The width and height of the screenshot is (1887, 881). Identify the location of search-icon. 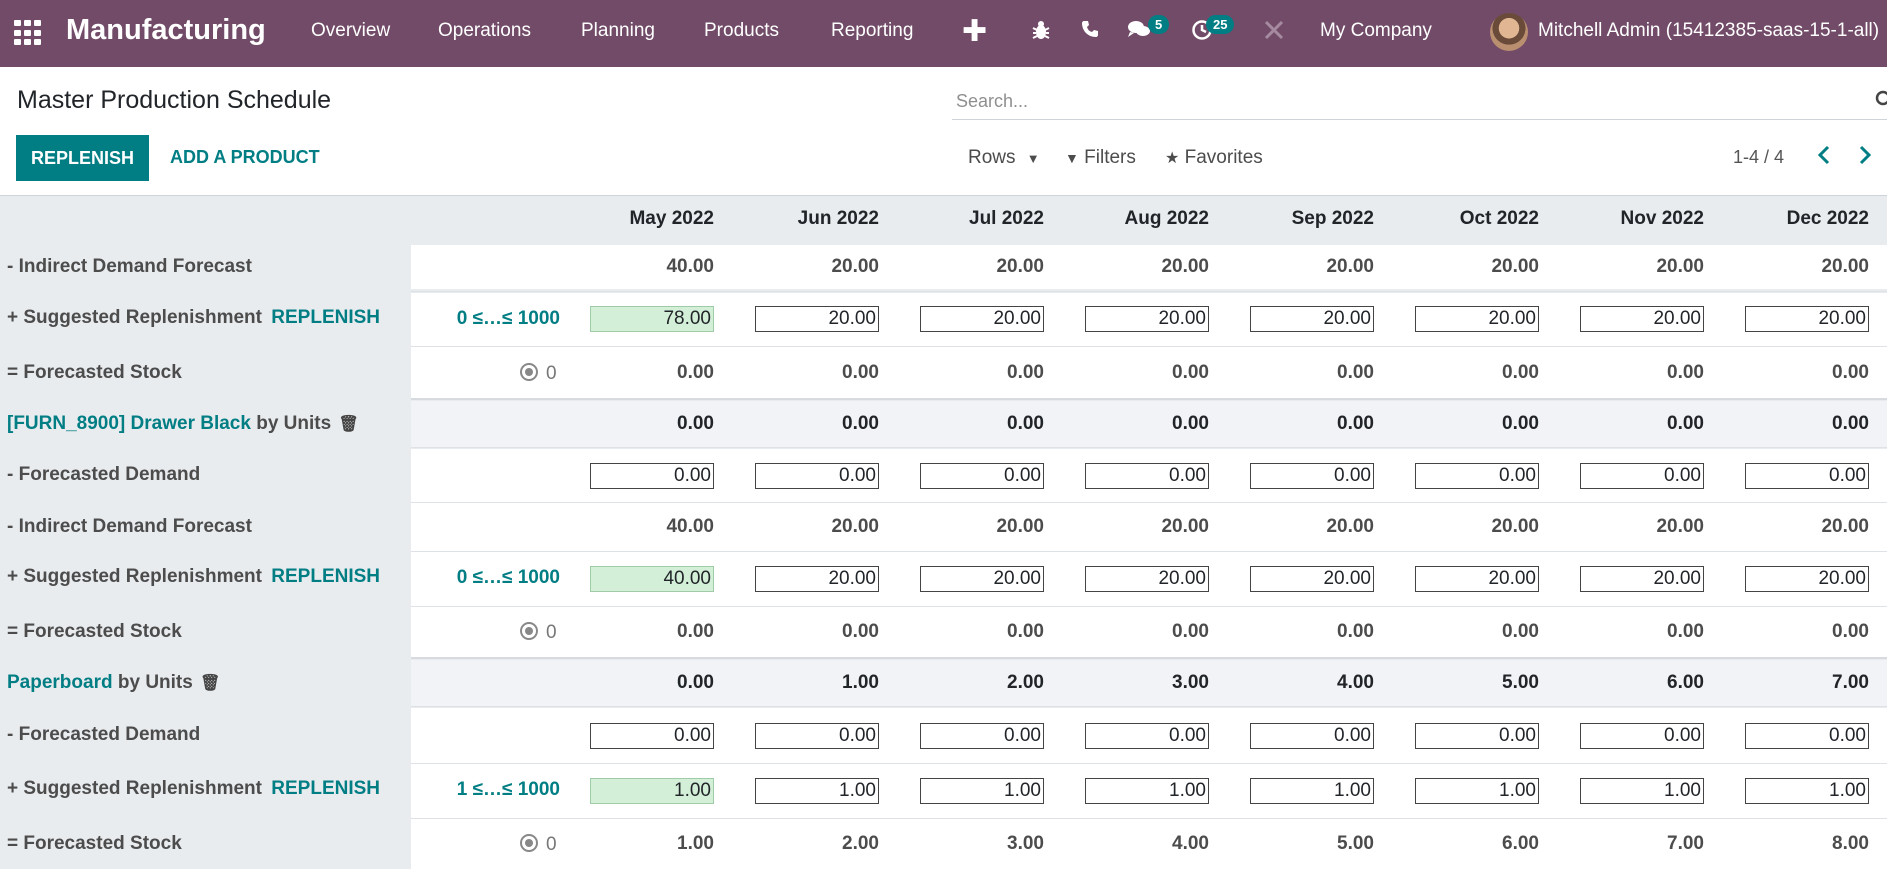
(1881, 103).